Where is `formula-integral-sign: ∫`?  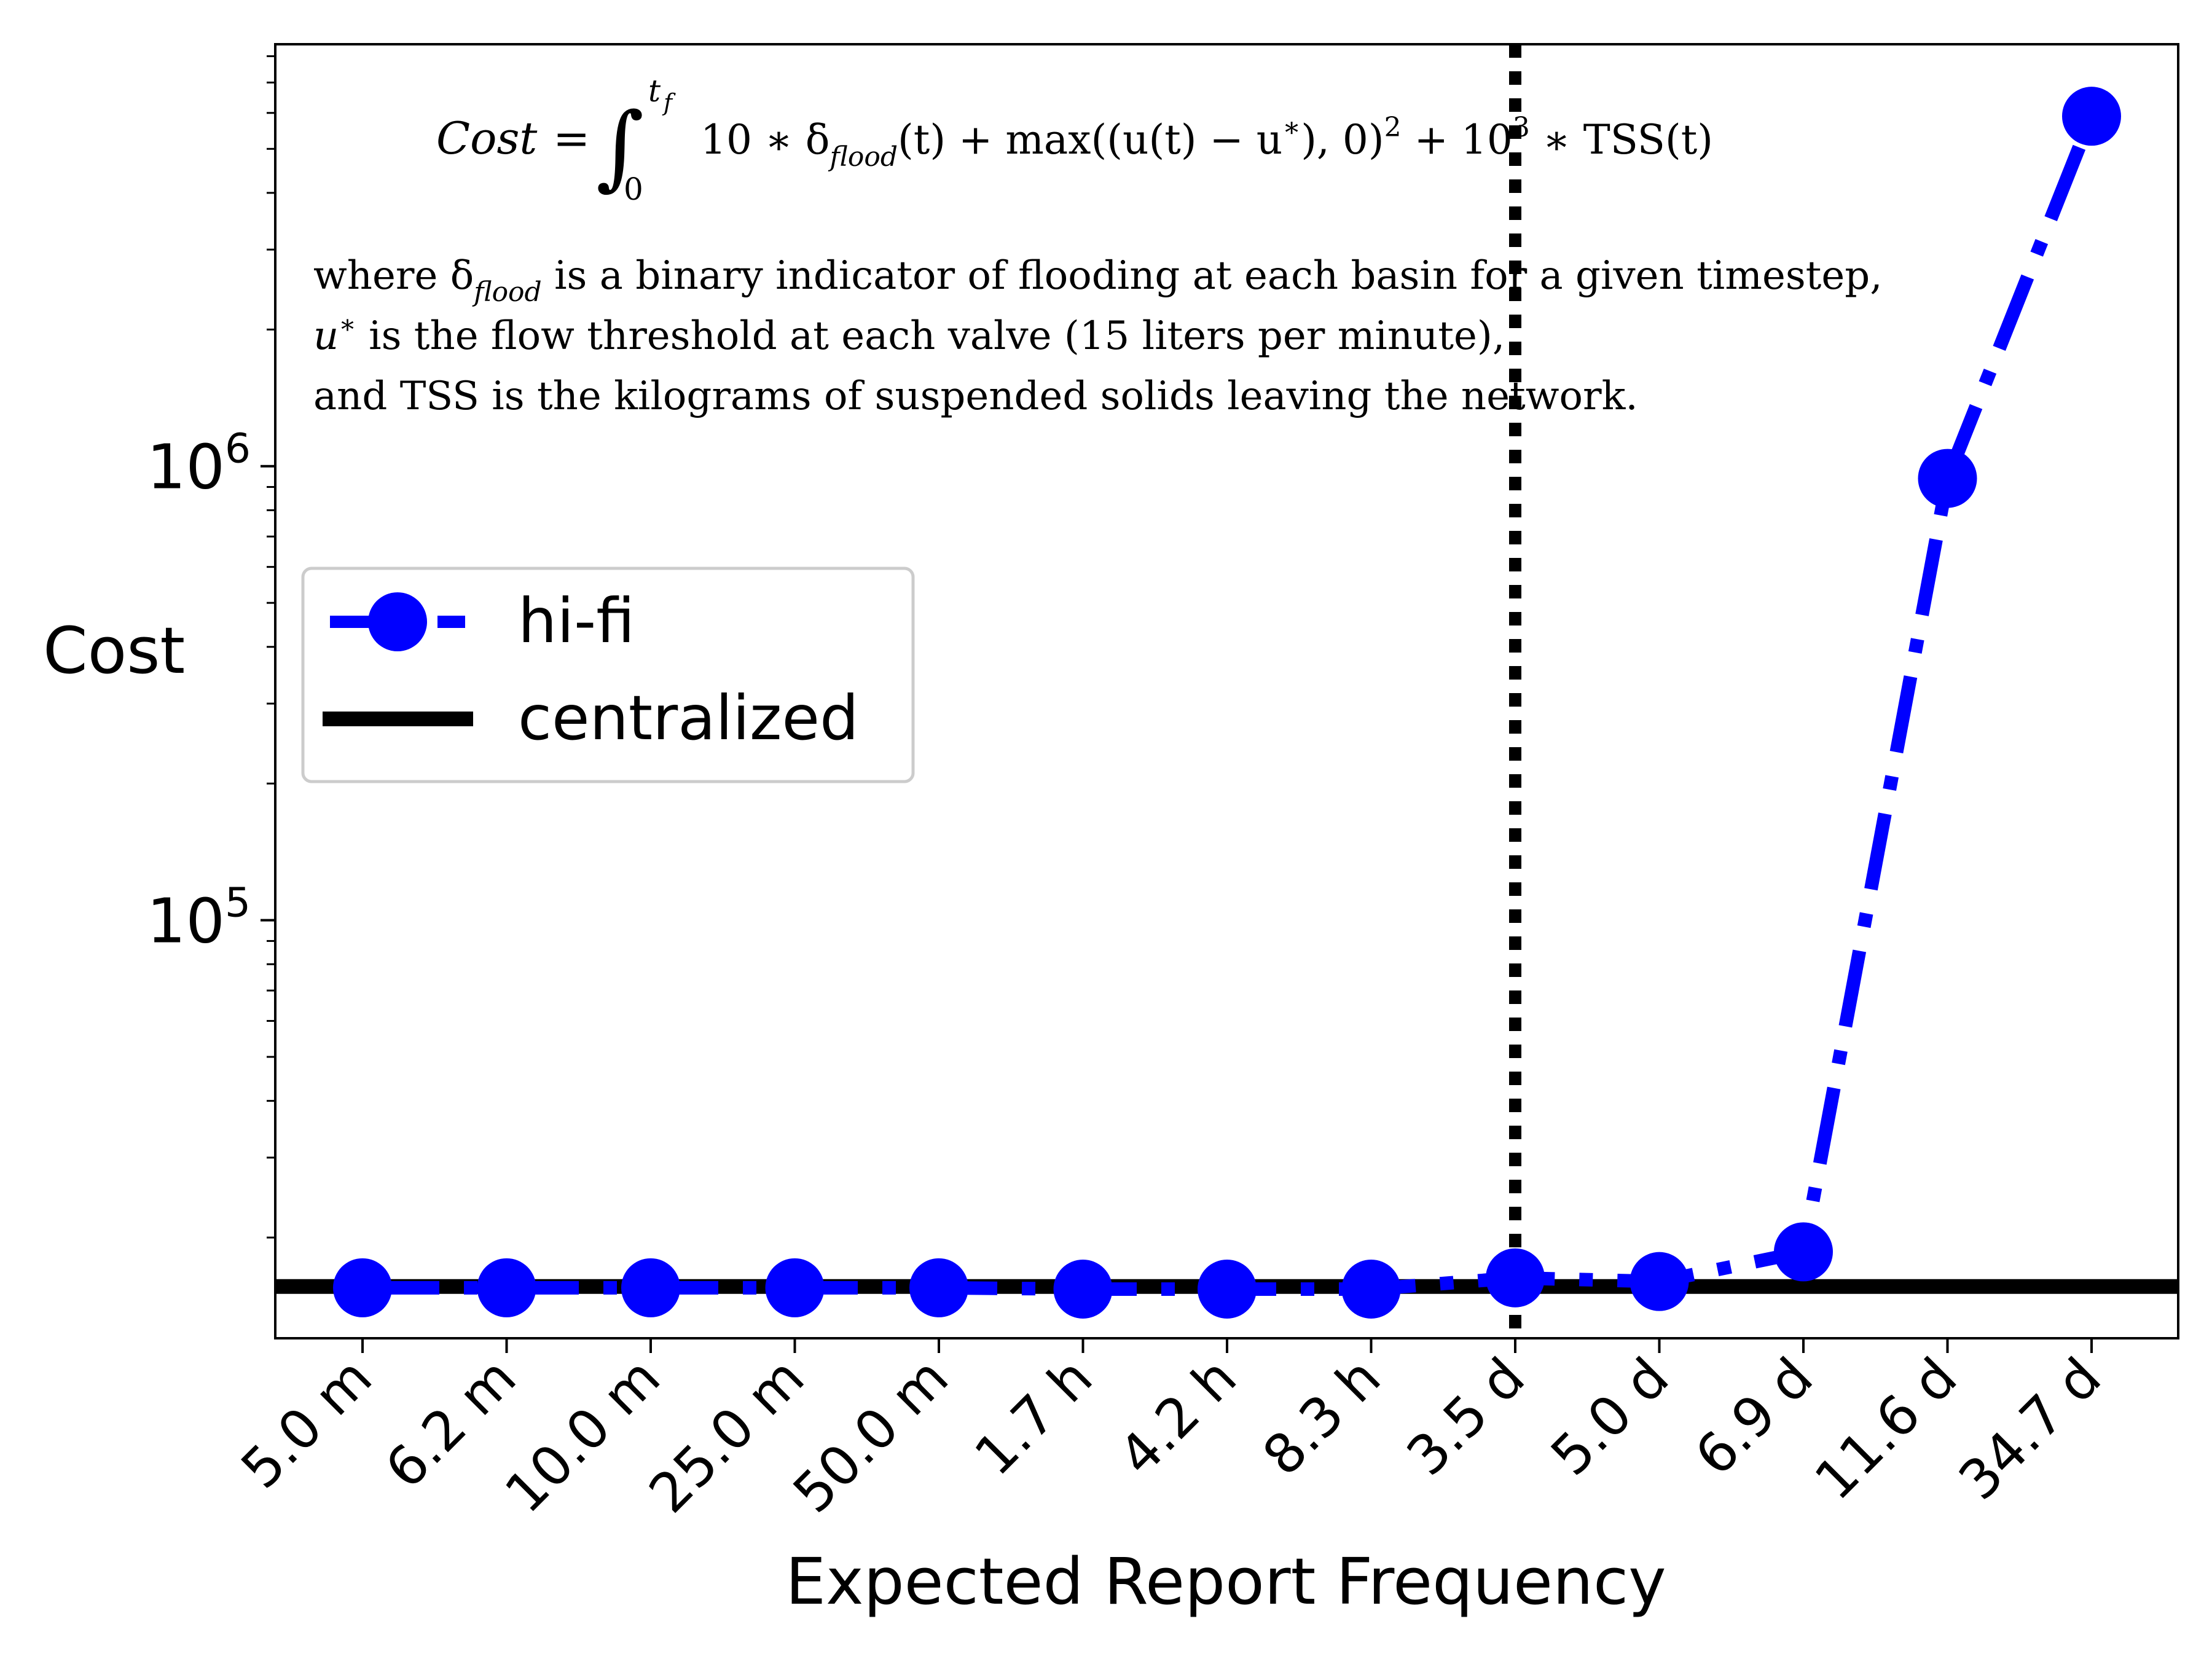 formula-integral-sign: ∫ is located at coordinates (620, 146).